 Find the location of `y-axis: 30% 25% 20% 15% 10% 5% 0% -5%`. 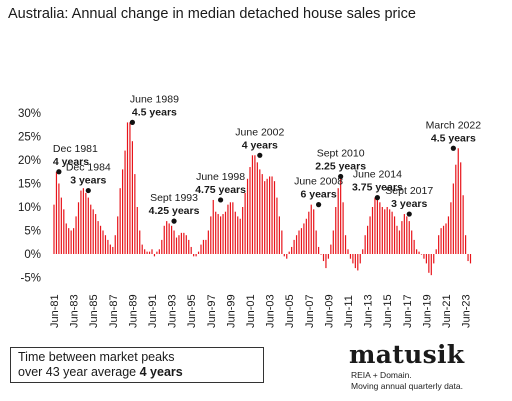

y-axis: 30% 25% 20% 15% 10% 5% 0% -5% is located at coordinates (29, 196).